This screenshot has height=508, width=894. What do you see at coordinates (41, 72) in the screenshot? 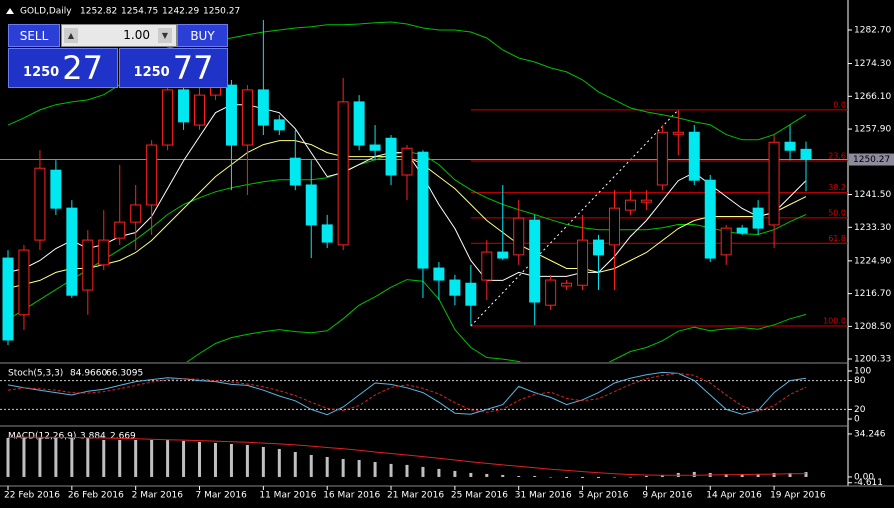
I see `bid-big: 1250` at bounding box center [41, 72].